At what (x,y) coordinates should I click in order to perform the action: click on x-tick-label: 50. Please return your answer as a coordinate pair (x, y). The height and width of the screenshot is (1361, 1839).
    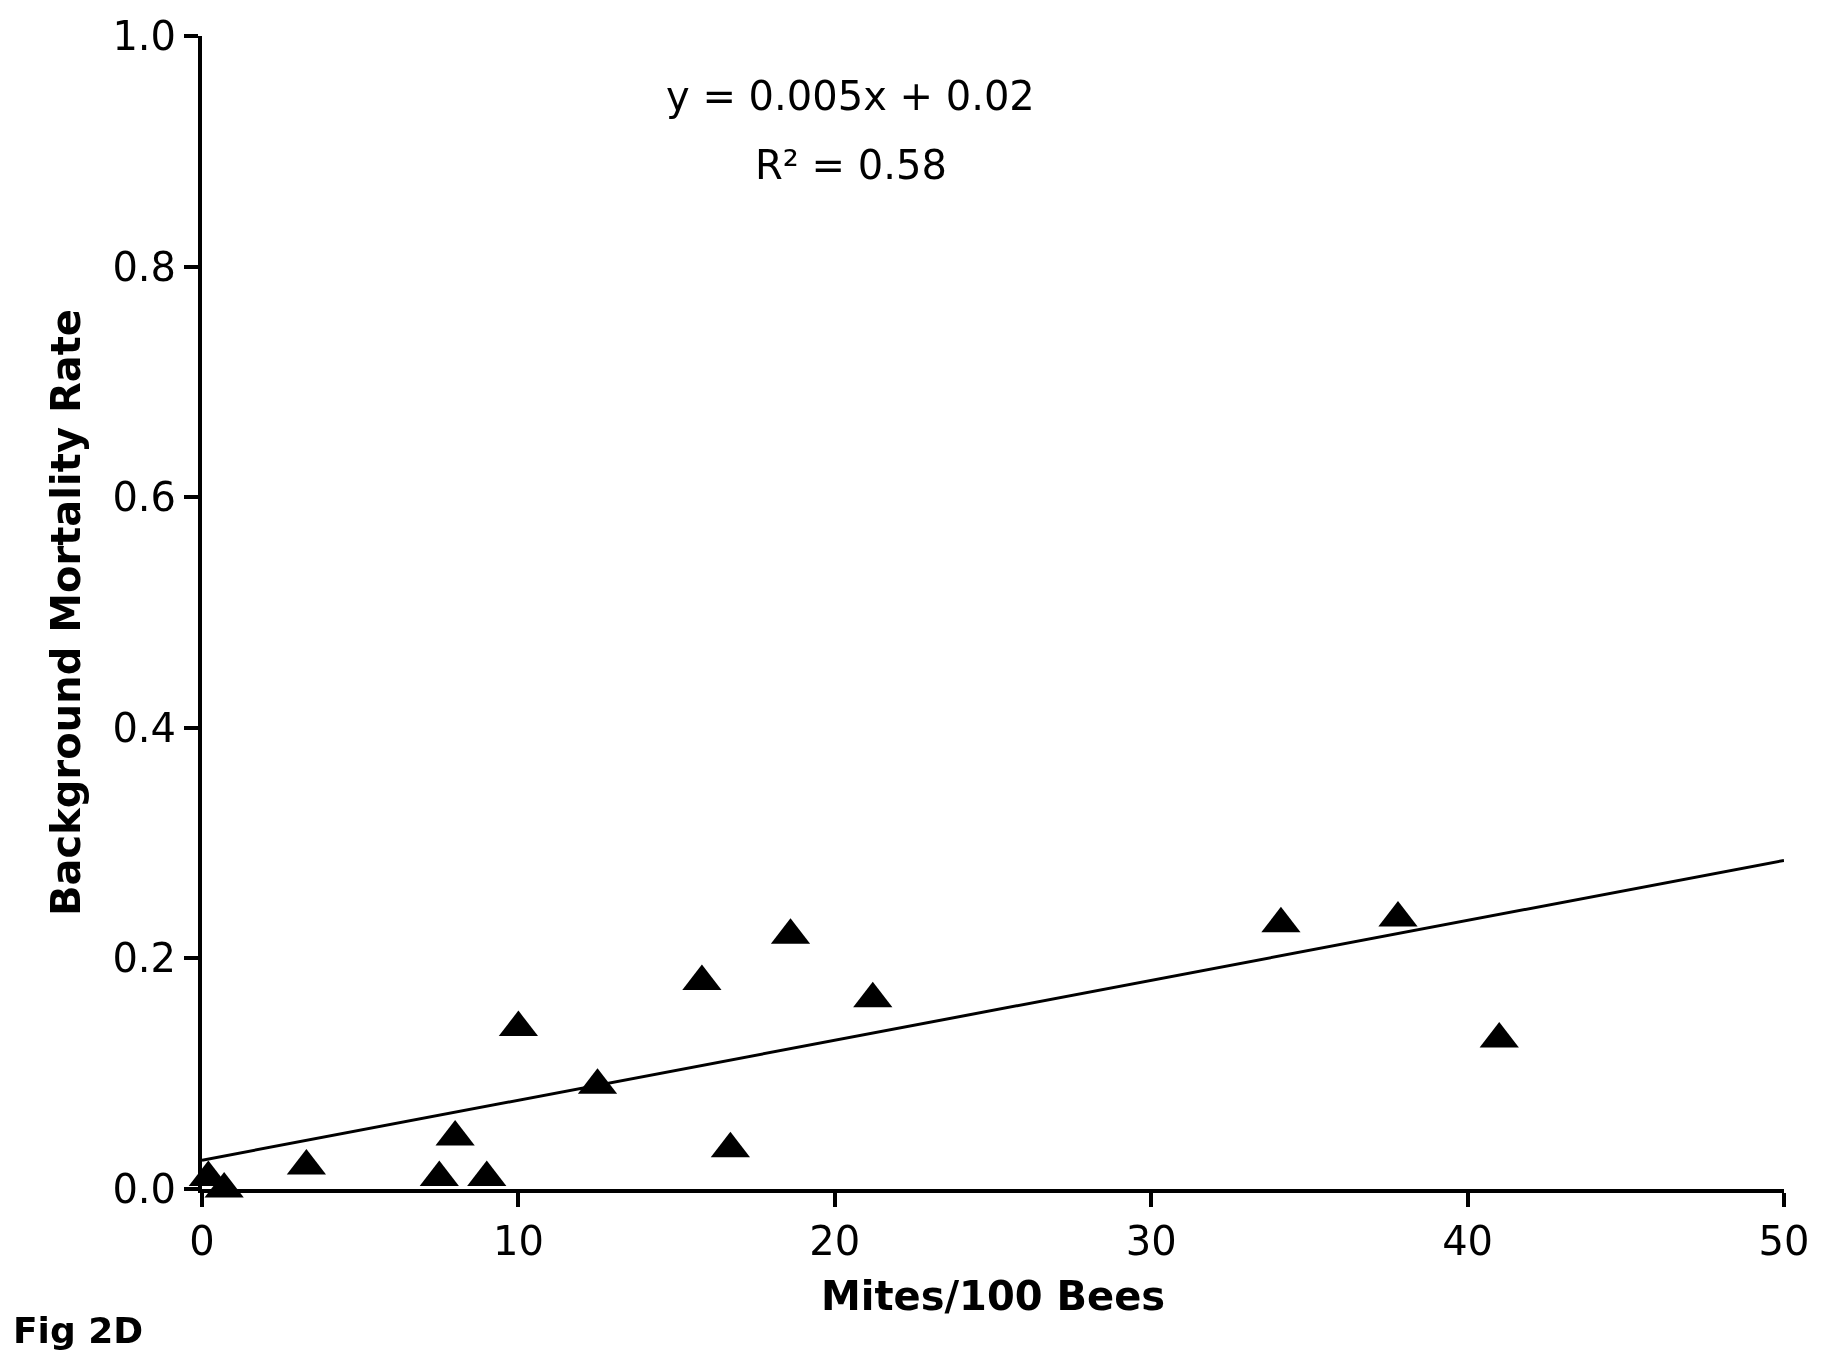
    Looking at the image, I should click on (1784, 1241).